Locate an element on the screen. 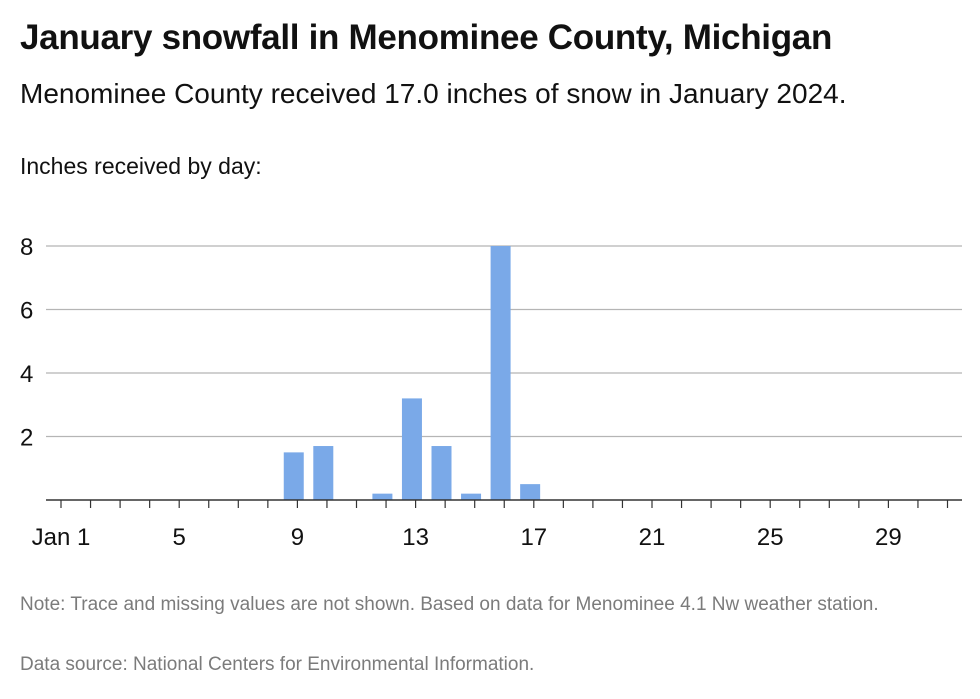  x-tick-label: Jan 1 is located at coordinates (61, 537).